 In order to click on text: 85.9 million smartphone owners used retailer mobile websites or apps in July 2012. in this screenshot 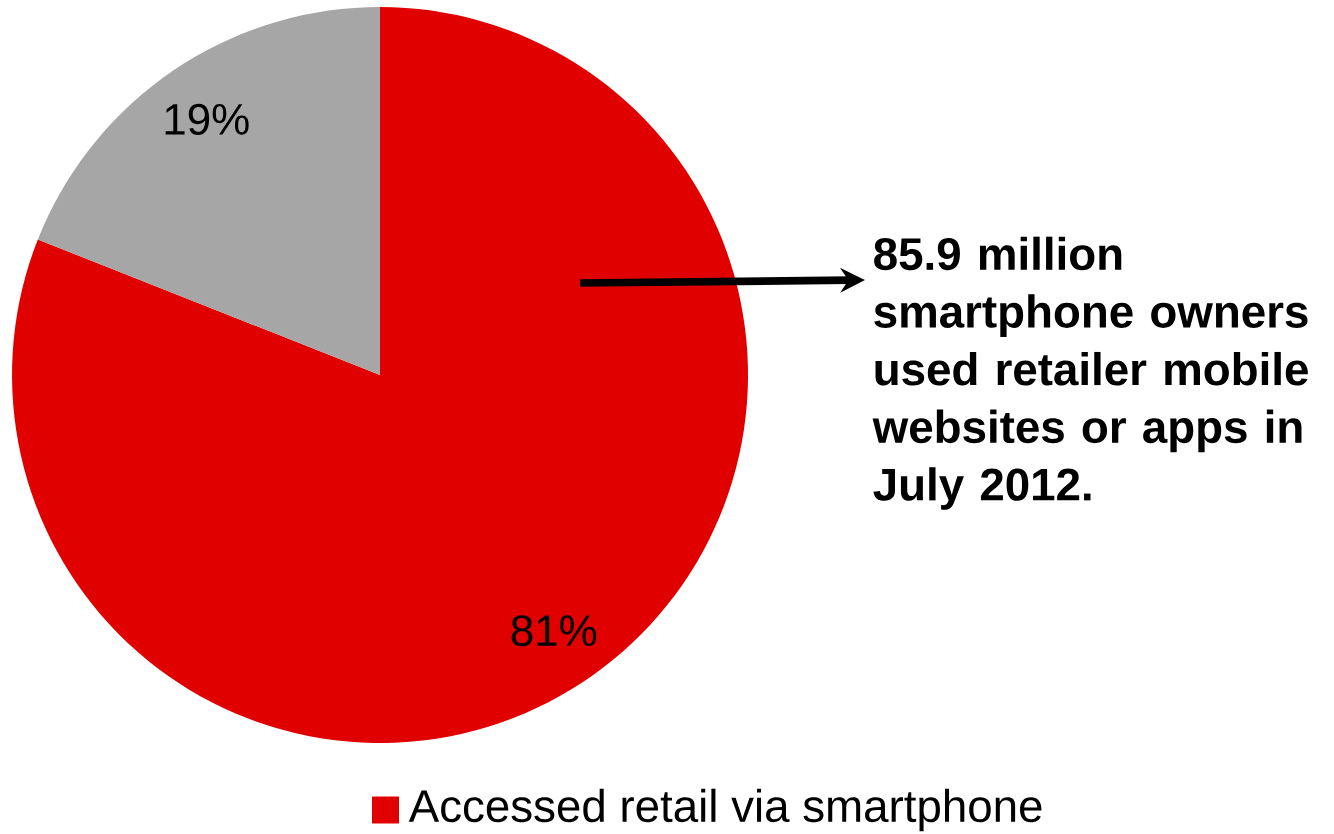, I will do `click(1090, 373)`.